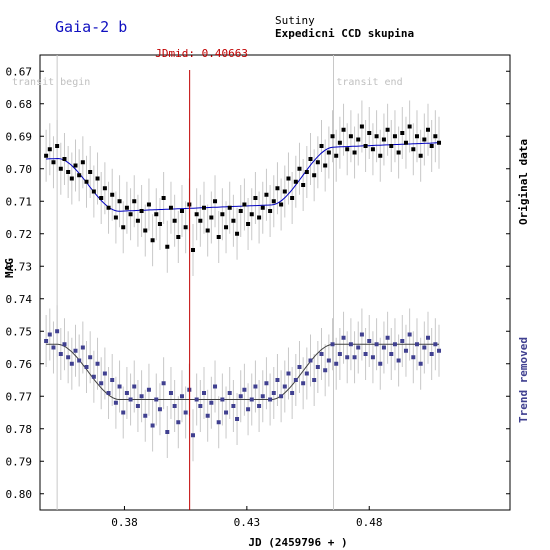 The height and width of the screenshot is (550, 550). I want to click on right-label-trend-removed: Trend removed, so click(523, 380).